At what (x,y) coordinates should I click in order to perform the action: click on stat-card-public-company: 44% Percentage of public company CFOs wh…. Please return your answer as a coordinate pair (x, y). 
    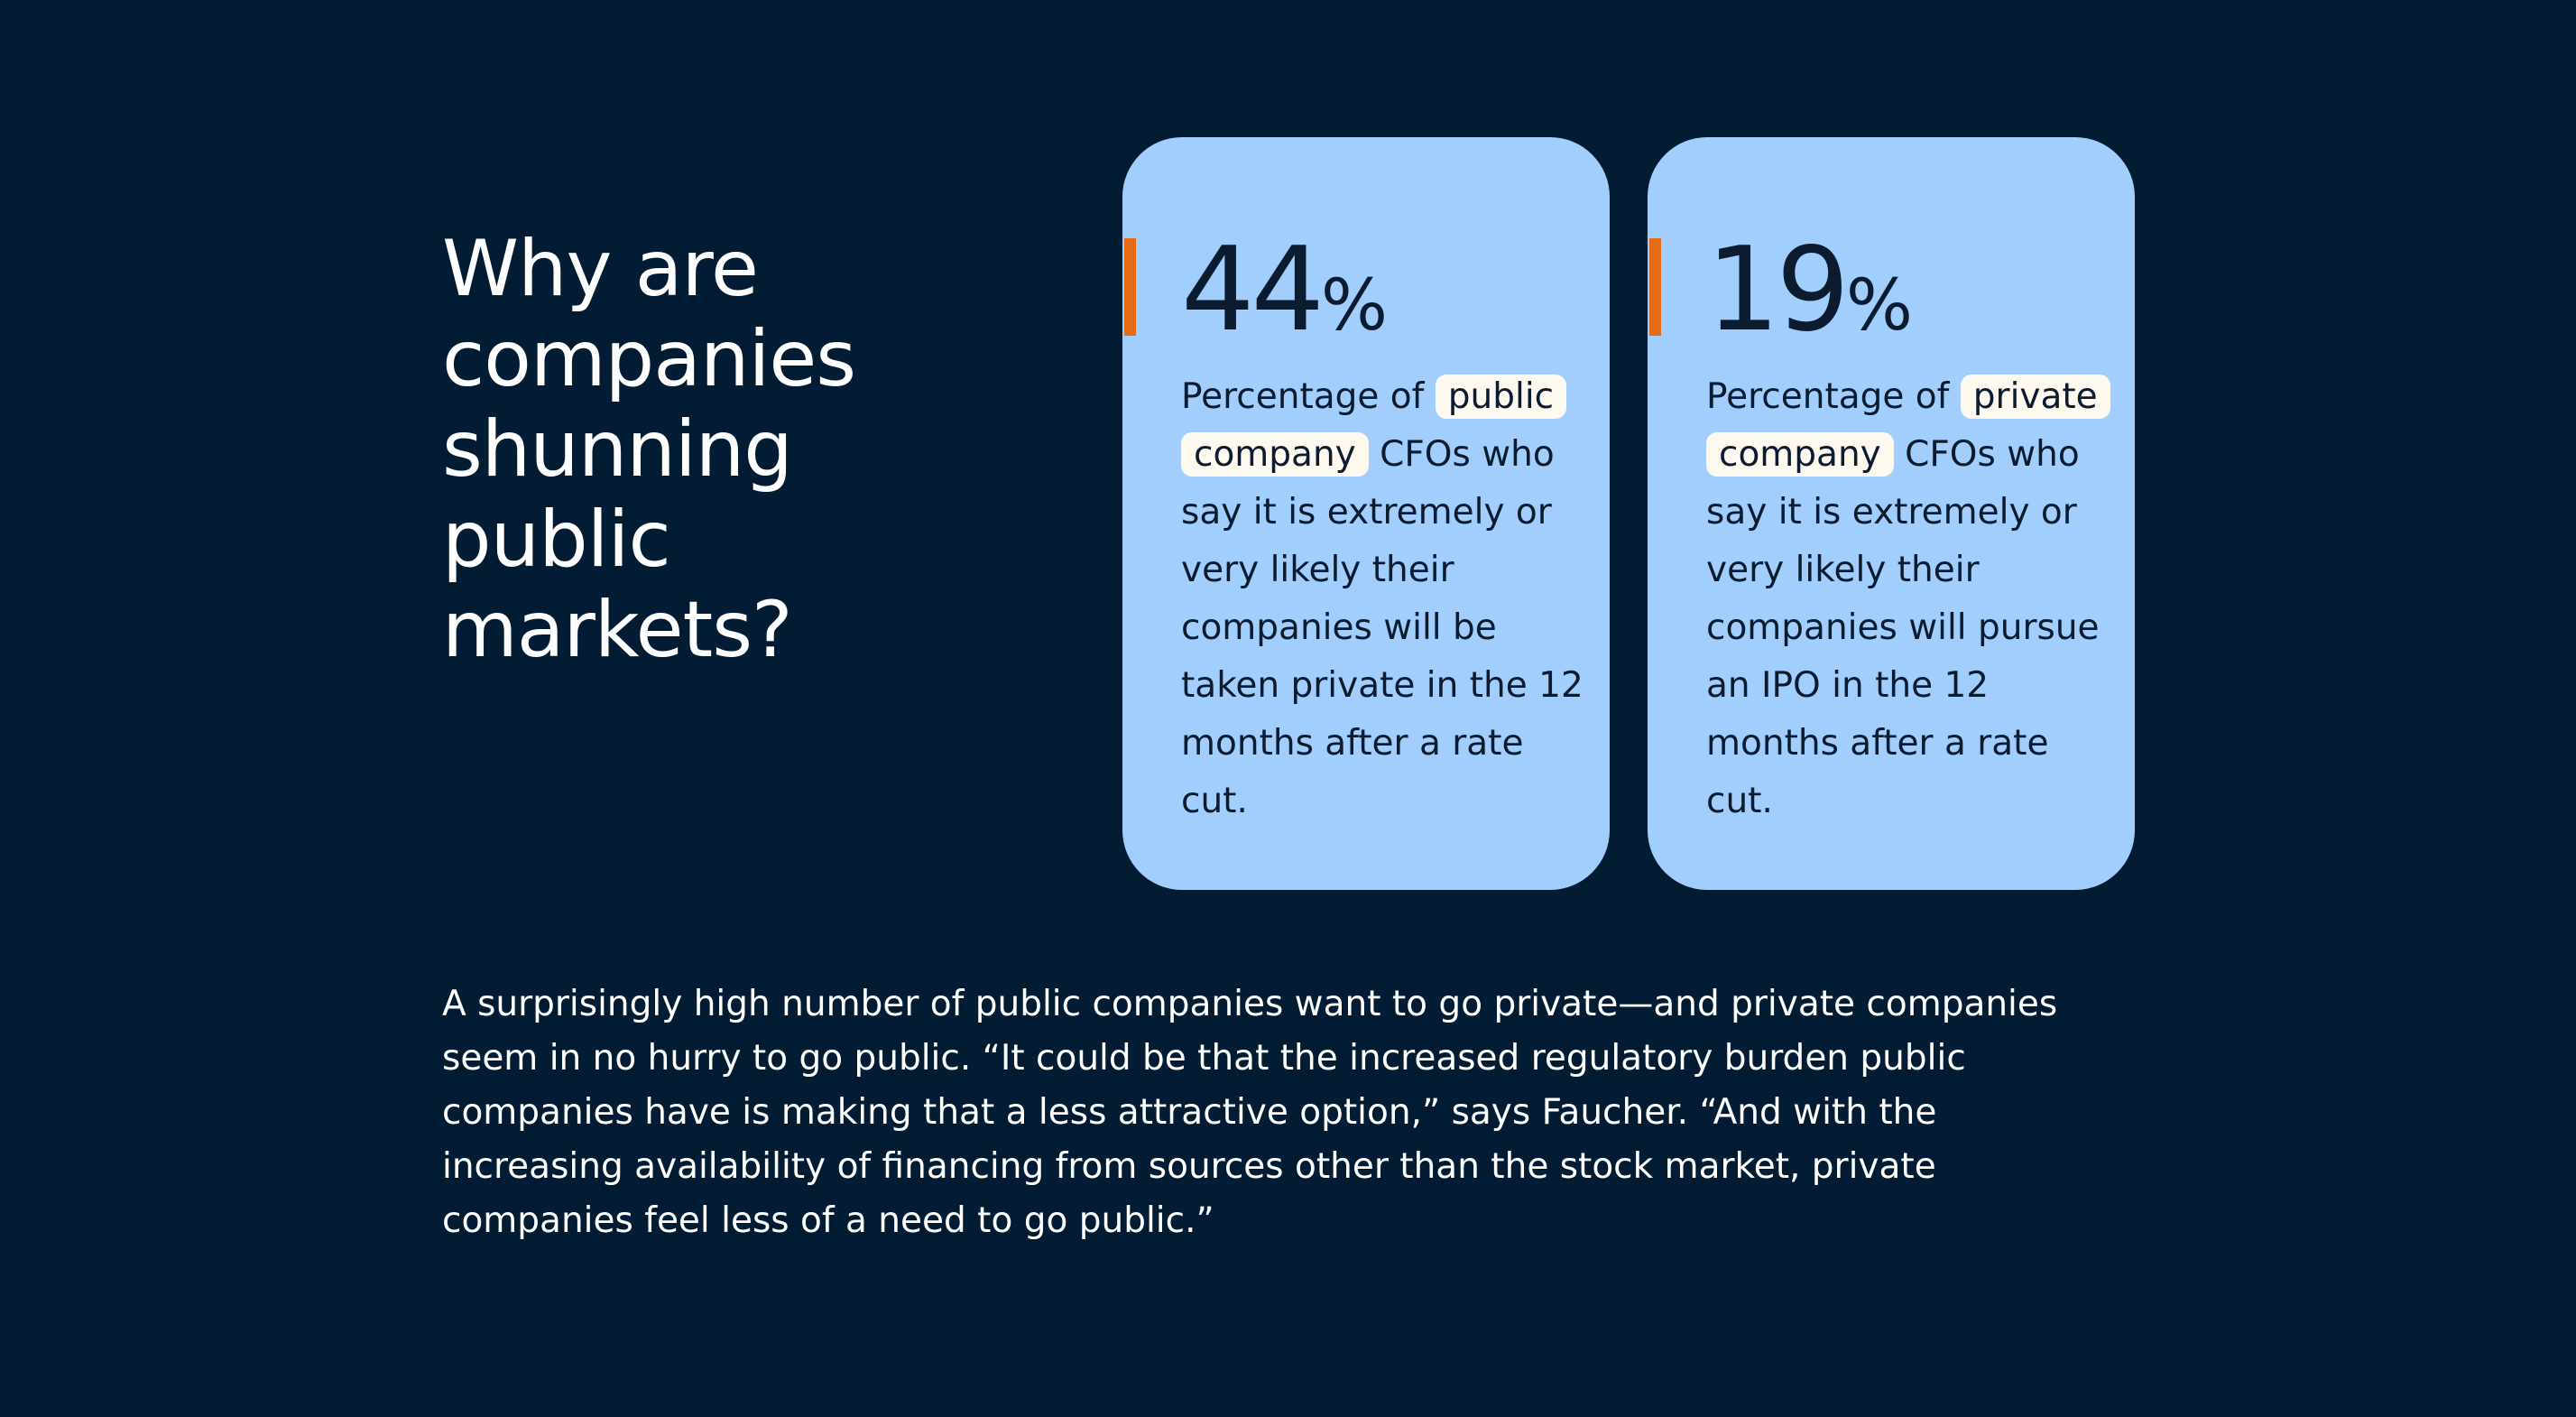
    Looking at the image, I should click on (1366, 513).